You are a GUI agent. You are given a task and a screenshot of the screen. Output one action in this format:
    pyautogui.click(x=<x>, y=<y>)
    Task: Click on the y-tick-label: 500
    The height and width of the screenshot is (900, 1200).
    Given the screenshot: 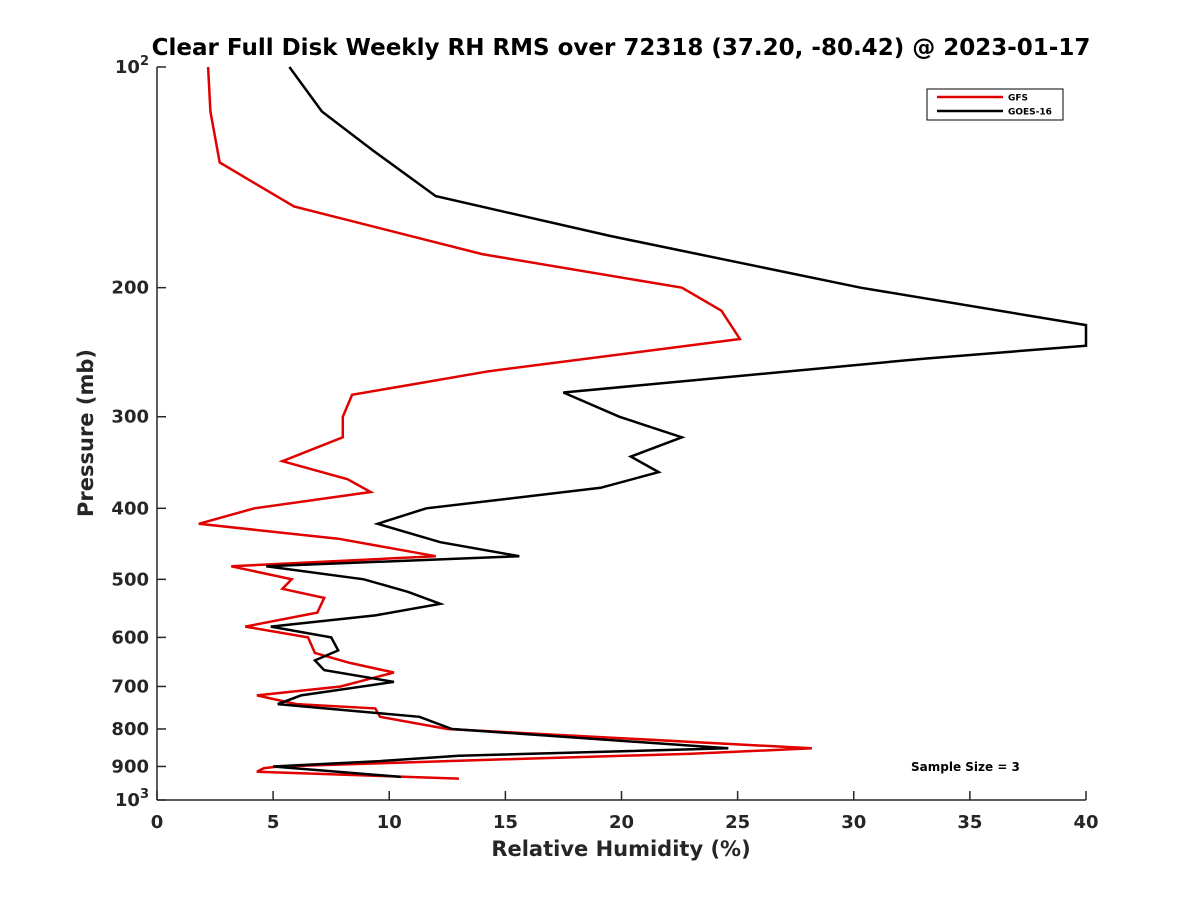 What is the action you would take?
    pyautogui.click(x=130, y=579)
    